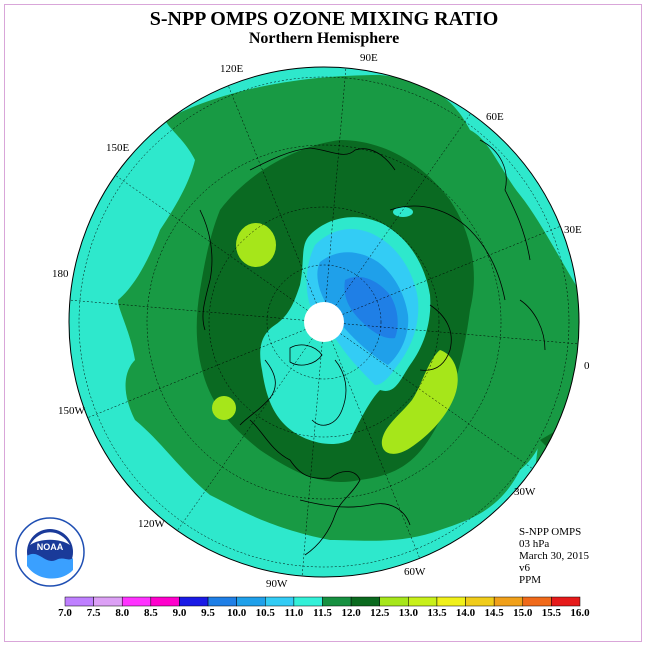  Describe the element at coordinates (122, 613) in the screenshot. I see `colorbar-tick-label: 8.0` at that location.